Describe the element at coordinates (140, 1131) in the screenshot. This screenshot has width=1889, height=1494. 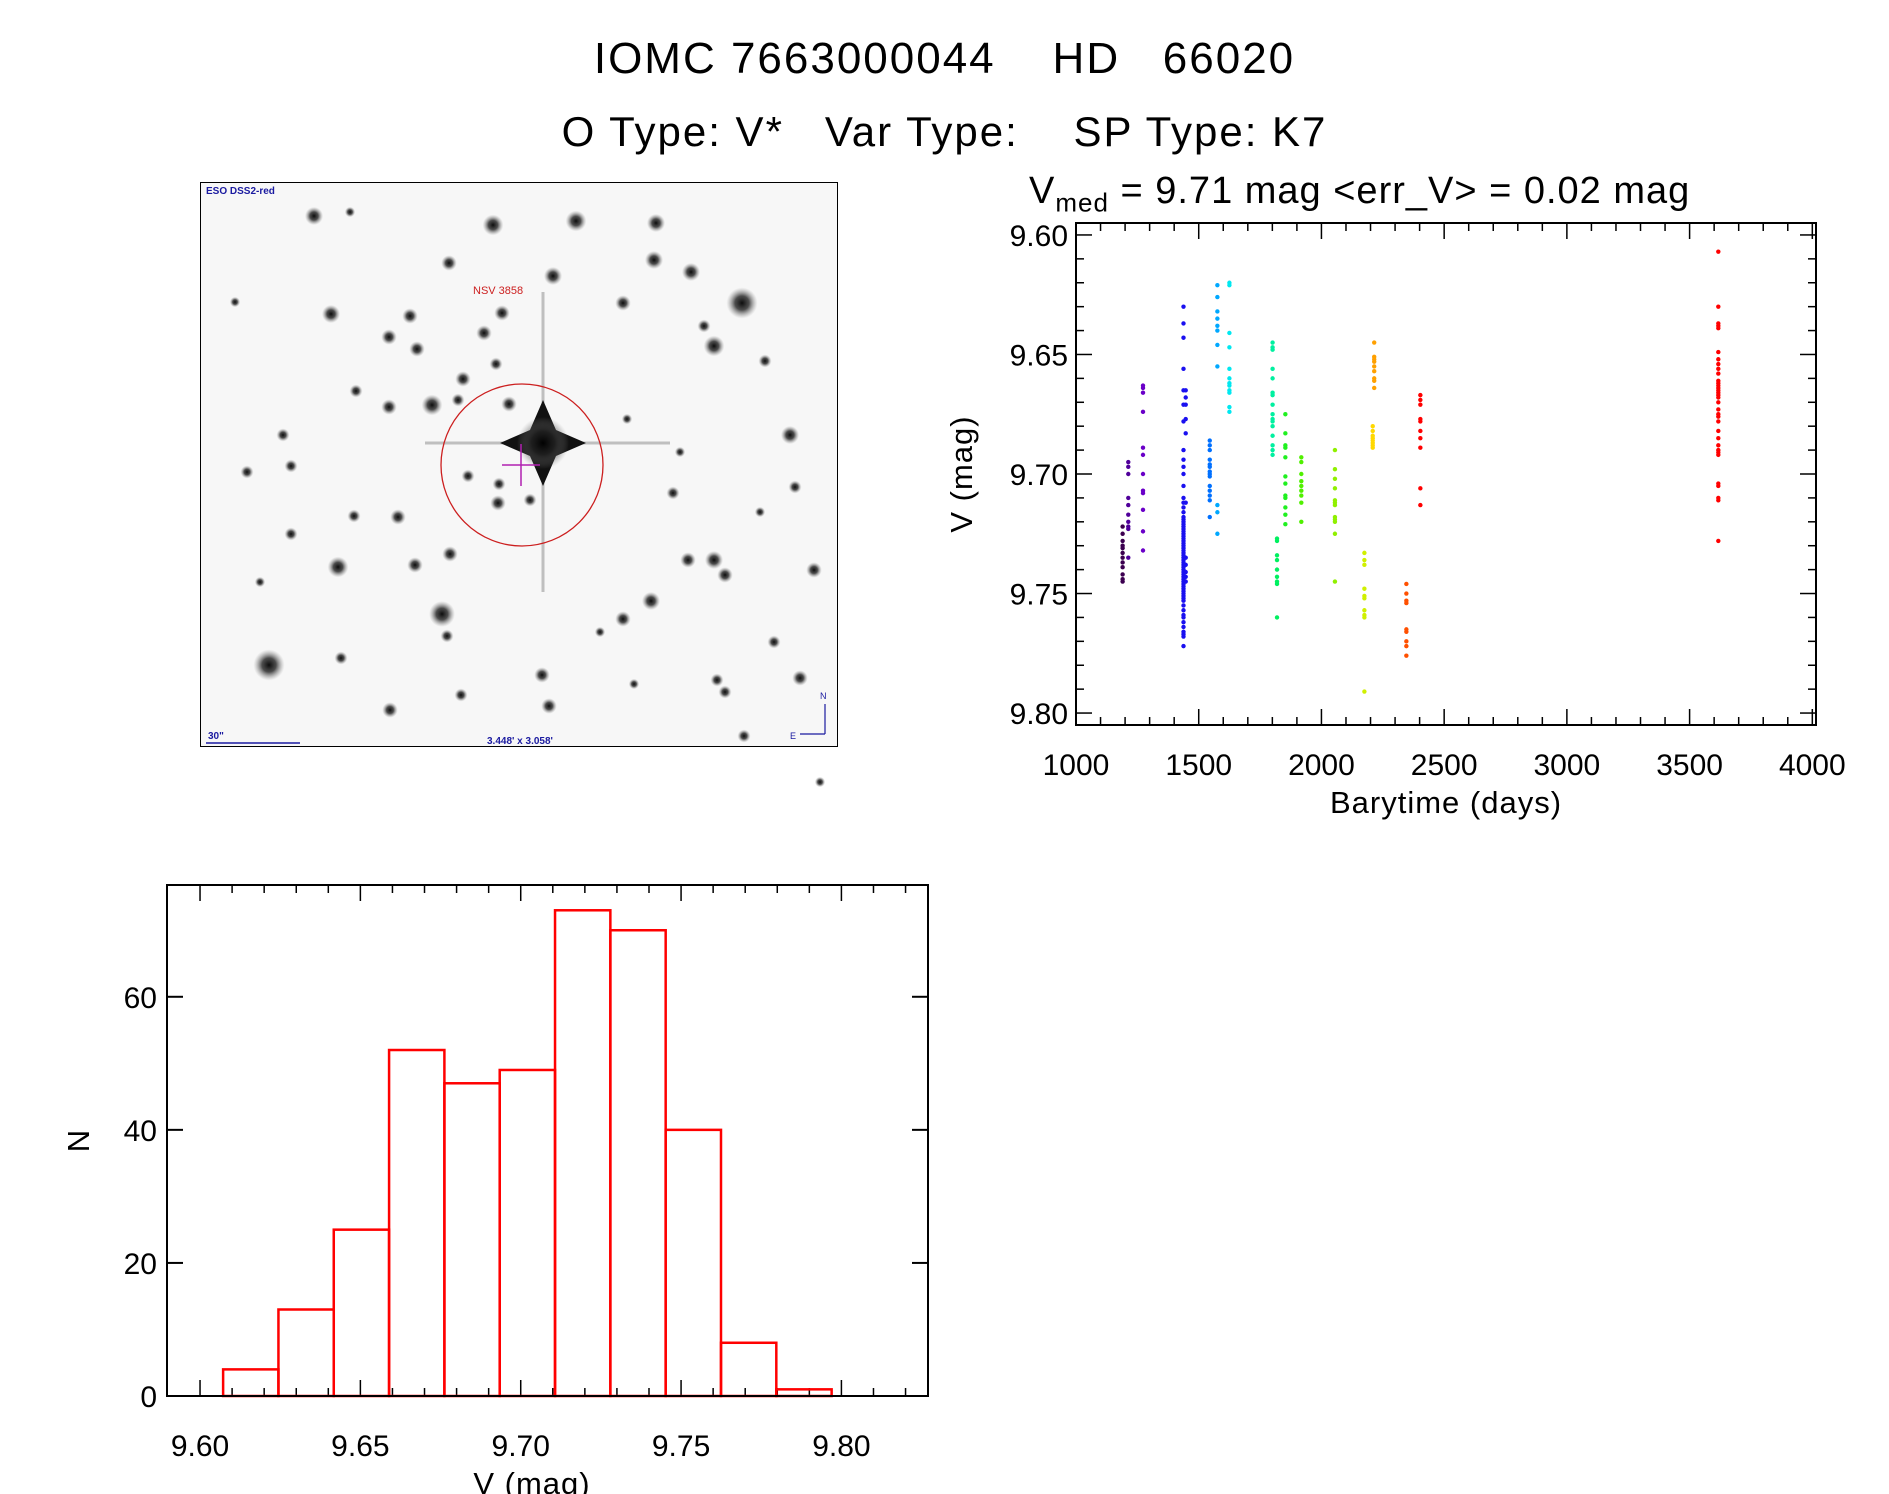
I see `y-tick-label: 40` at that location.